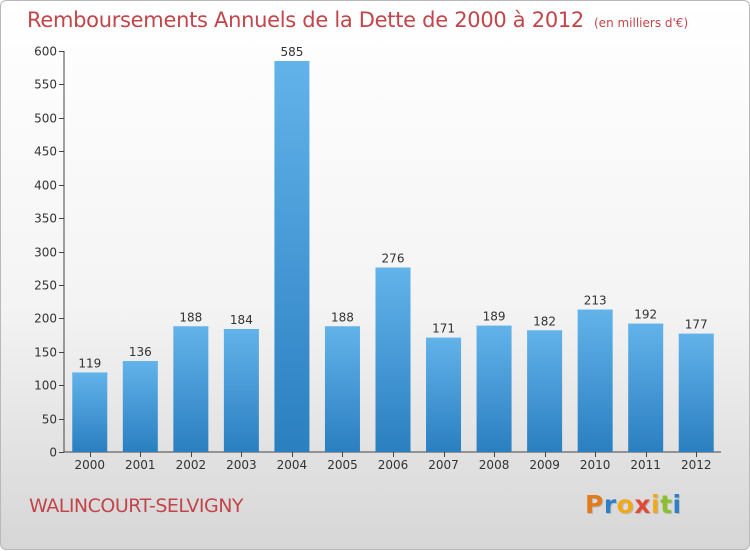 The image size is (750, 551). I want to click on bar-value-label: 171, so click(443, 329).